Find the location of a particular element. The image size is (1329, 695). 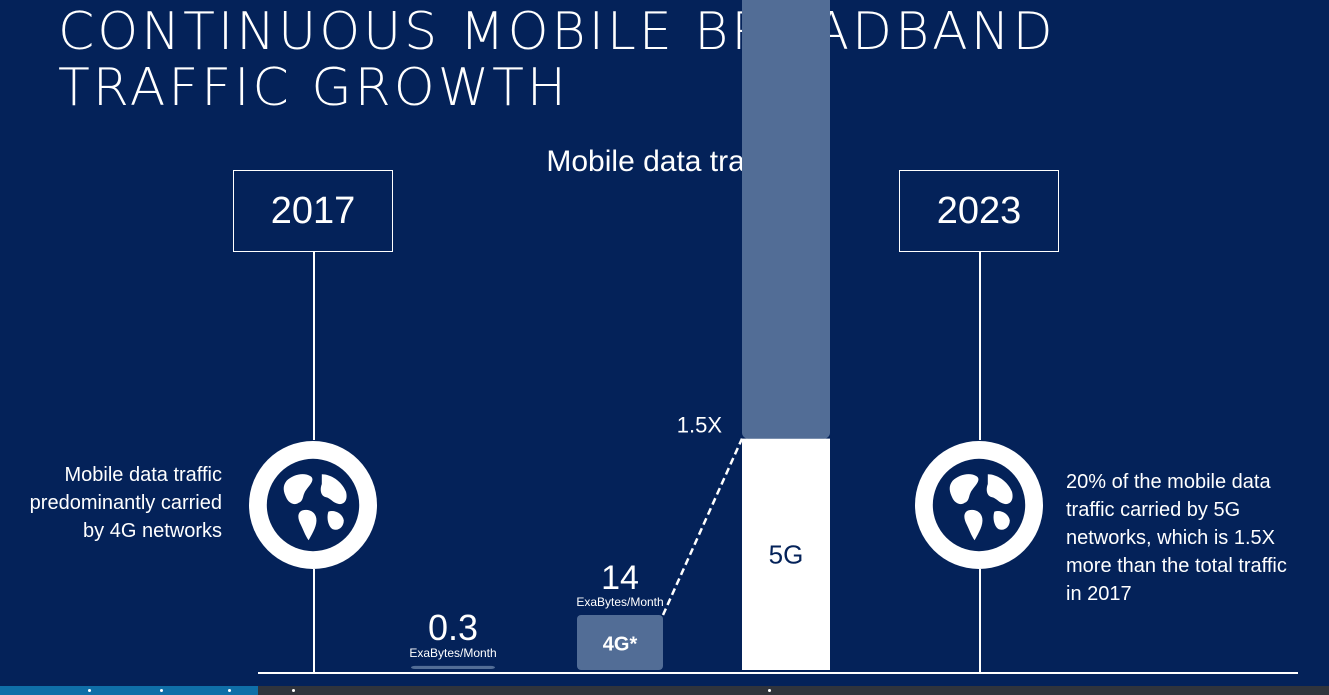

timeline-line-right-lower is located at coordinates (980, 620).